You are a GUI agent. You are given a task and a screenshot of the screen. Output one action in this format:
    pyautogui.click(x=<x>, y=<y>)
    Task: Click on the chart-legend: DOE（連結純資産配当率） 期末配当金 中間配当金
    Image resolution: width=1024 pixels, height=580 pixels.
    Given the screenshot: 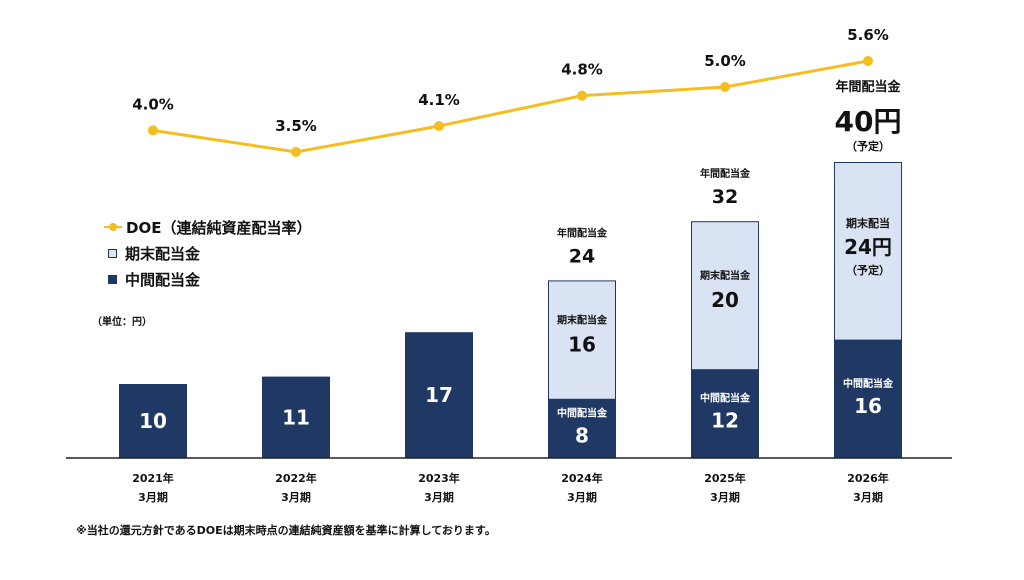 What is the action you would take?
    pyautogui.click(x=207, y=253)
    